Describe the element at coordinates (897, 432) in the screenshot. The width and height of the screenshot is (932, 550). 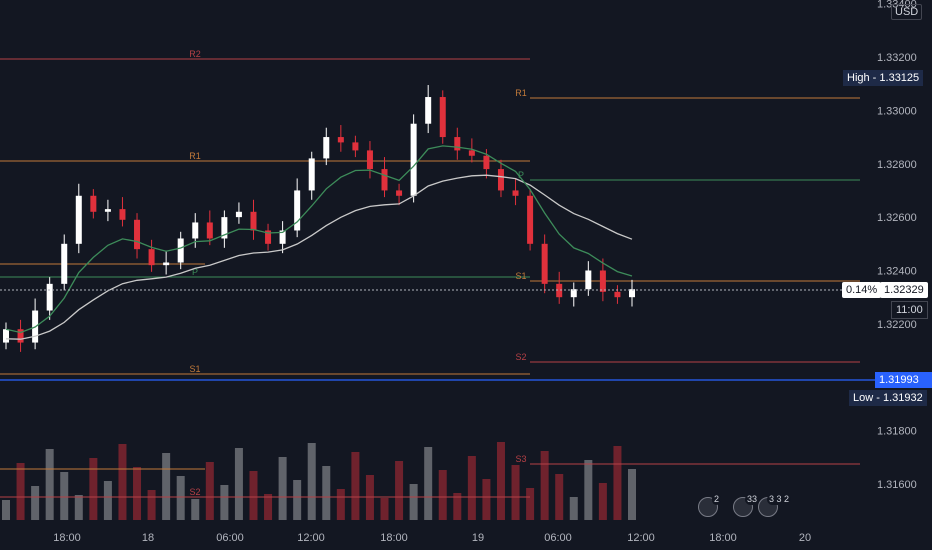
I see `price-axis-label: 1.31800` at that location.